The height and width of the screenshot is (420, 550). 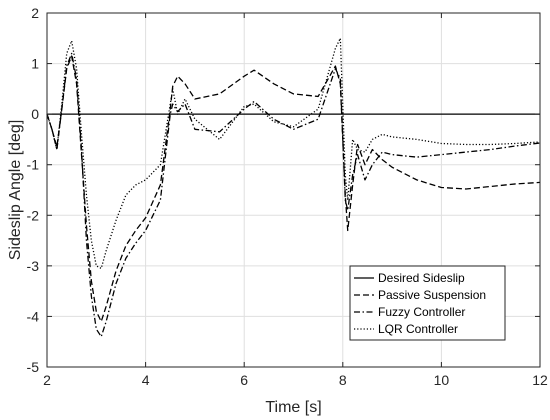 What do you see at coordinates (33, 165) in the screenshot?
I see `y-tick-label: -1` at bounding box center [33, 165].